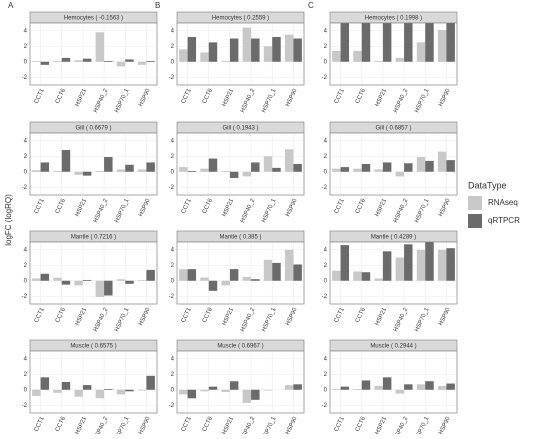 The image size is (550, 439). I want to click on panel-title: Mantle ( 0.4289 ), so click(393, 238).